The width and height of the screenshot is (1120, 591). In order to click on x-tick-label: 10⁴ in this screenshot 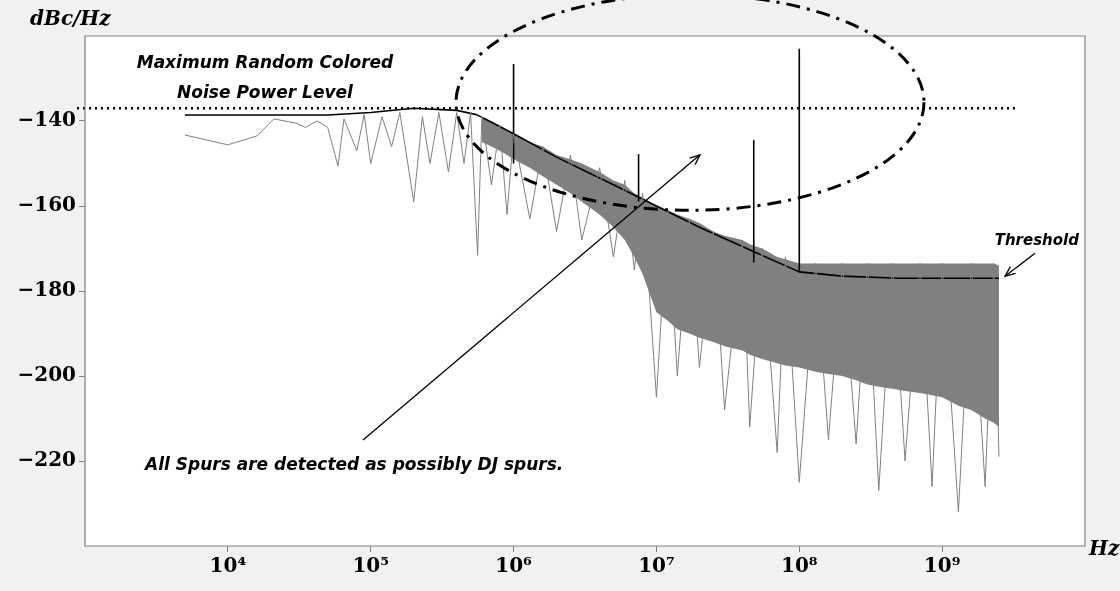, I will do `click(228, 565)`.